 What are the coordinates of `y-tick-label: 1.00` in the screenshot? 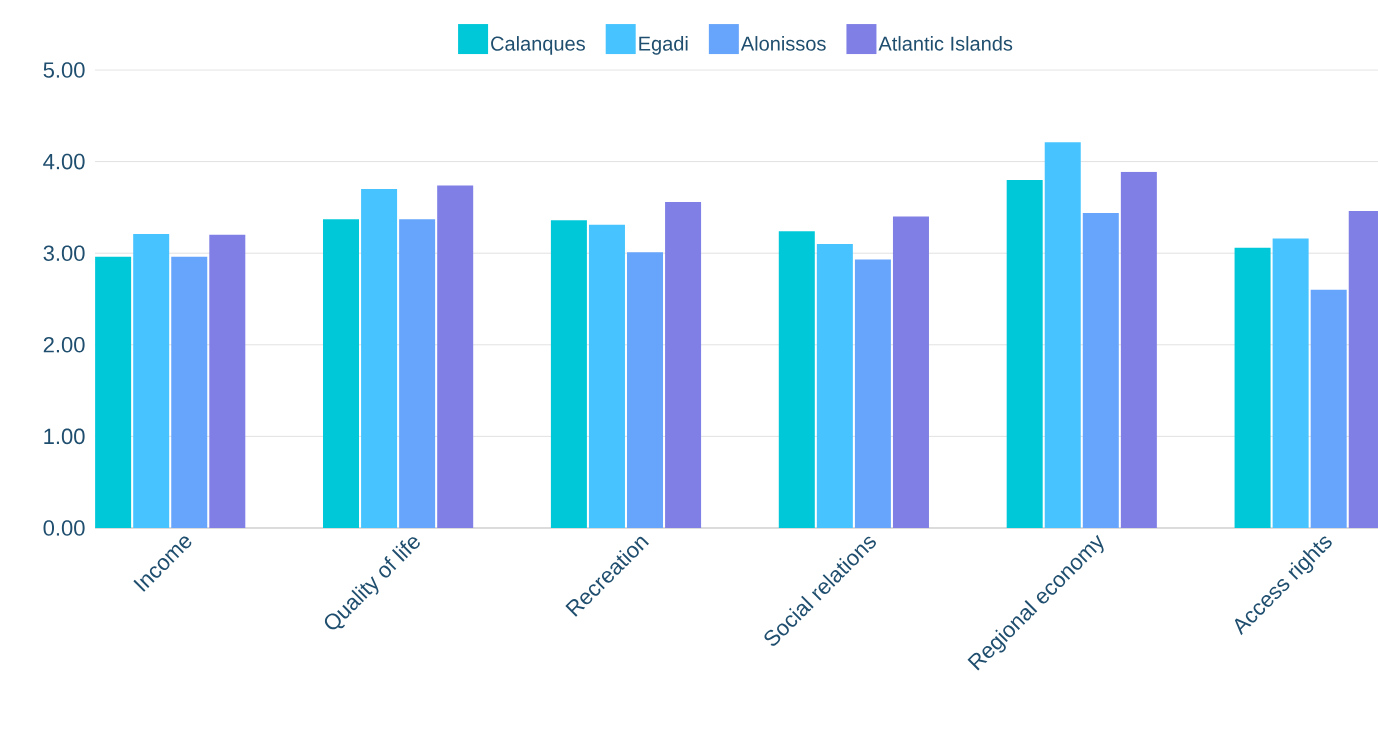 It's located at (64, 436).